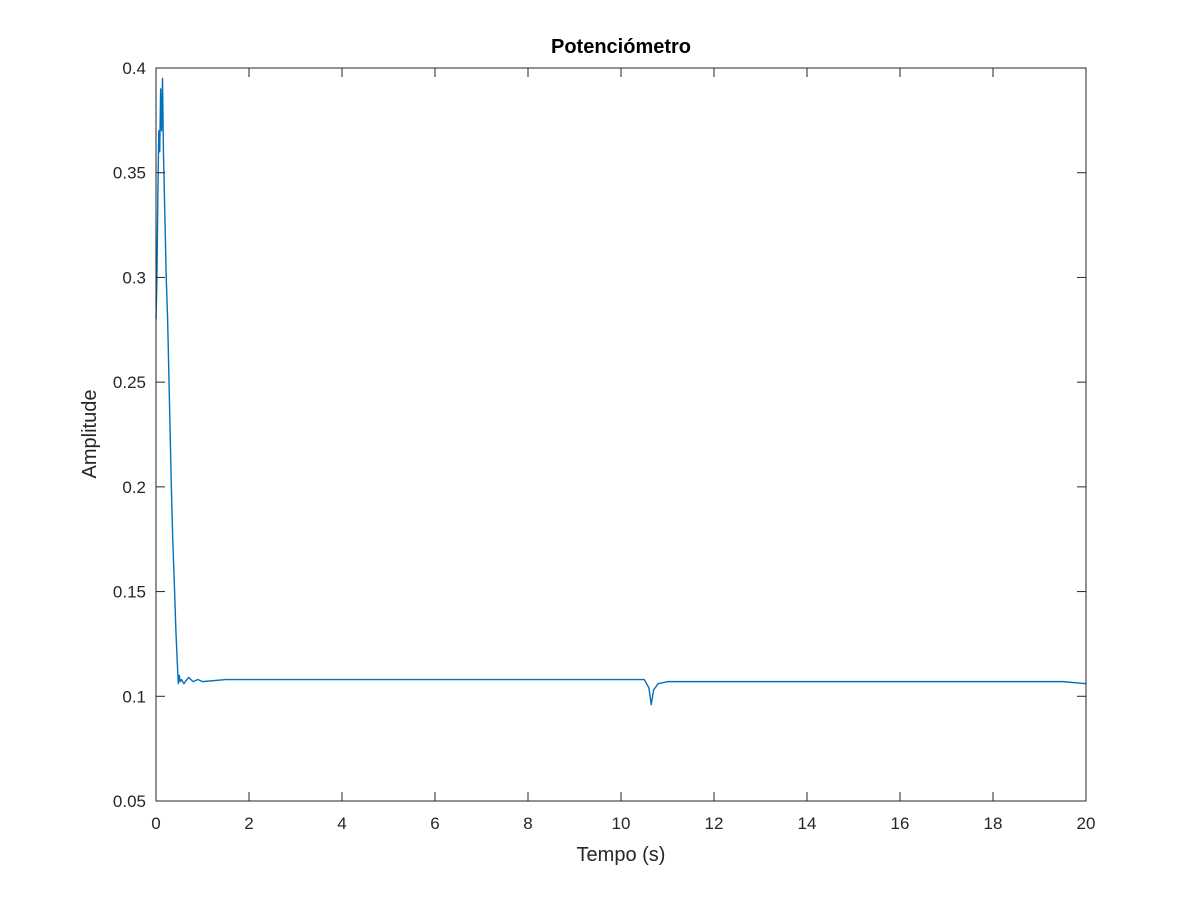 The width and height of the screenshot is (1200, 900). What do you see at coordinates (134, 696) in the screenshot?
I see `y-tick-label: 0.1` at bounding box center [134, 696].